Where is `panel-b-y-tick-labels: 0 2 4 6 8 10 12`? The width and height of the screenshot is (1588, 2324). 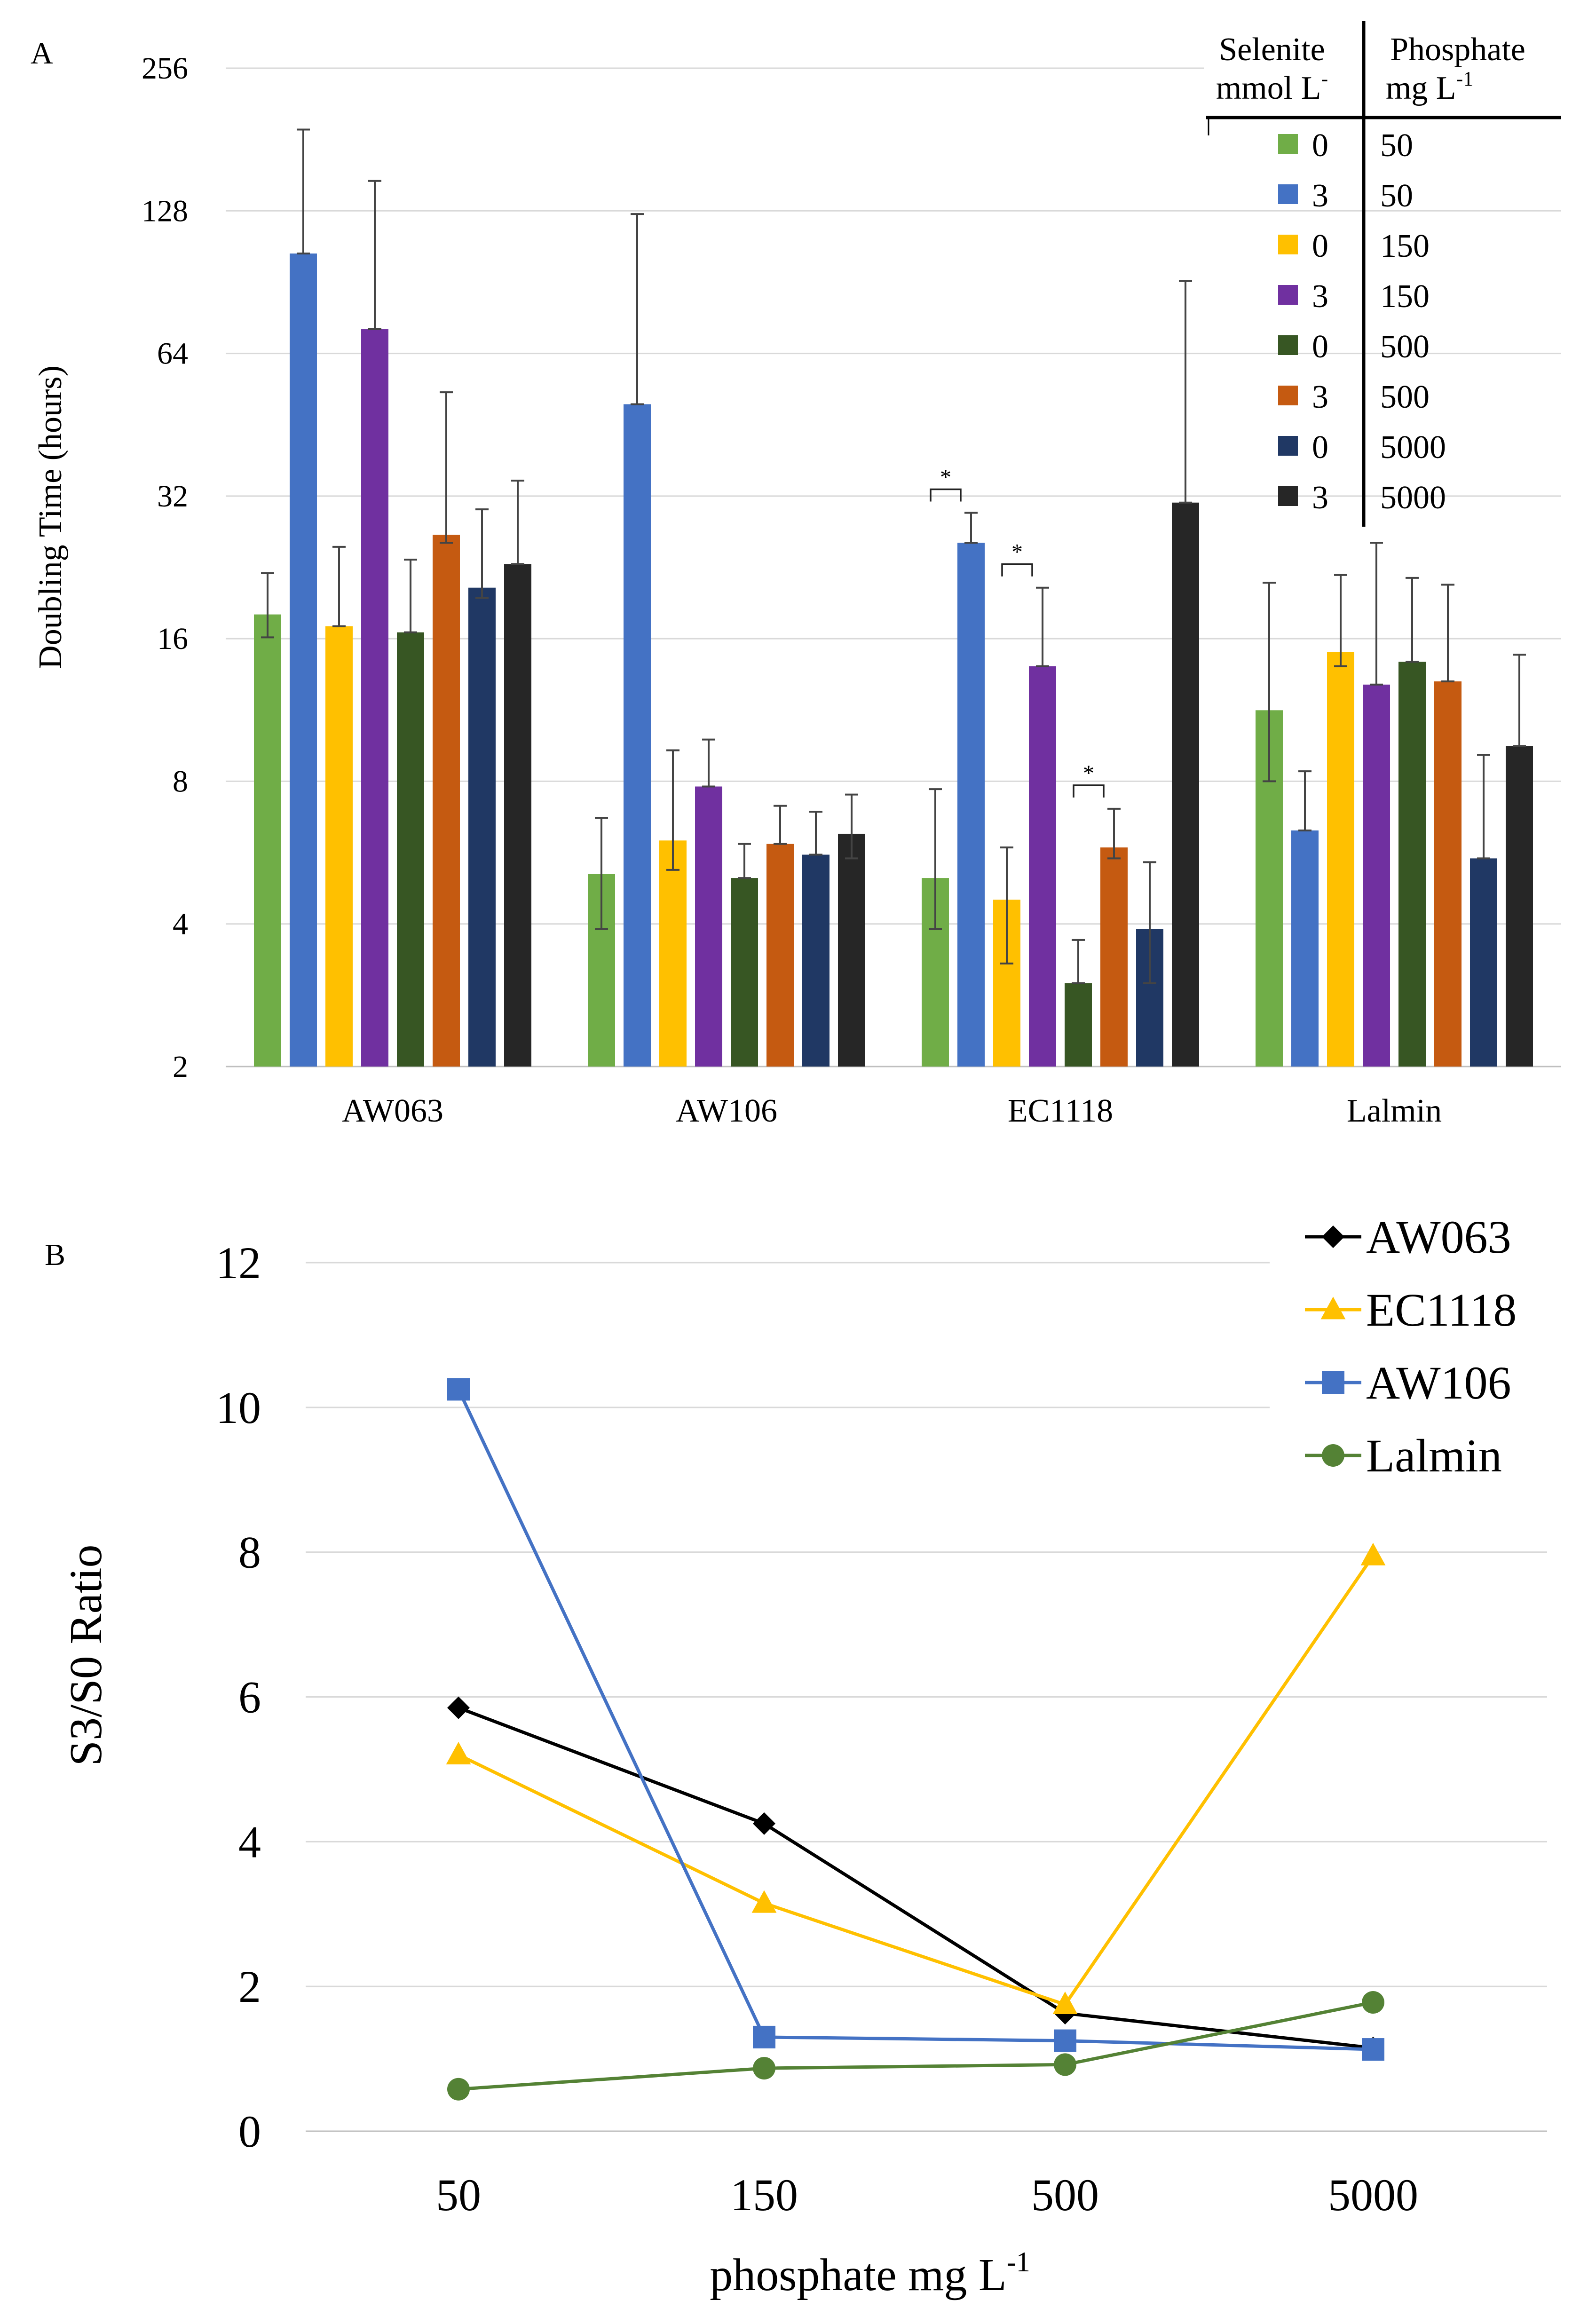
panel-b-y-tick-labels: 0 2 4 6 8 10 12 is located at coordinates (238, 1697).